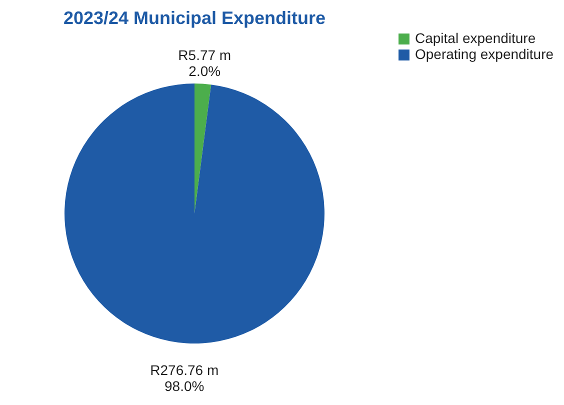 This screenshot has height=405, width=564. What do you see at coordinates (194, 18) in the screenshot?
I see `chart-title: 2023/24 Municipal Expenditure` at bounding box center [194, 18].